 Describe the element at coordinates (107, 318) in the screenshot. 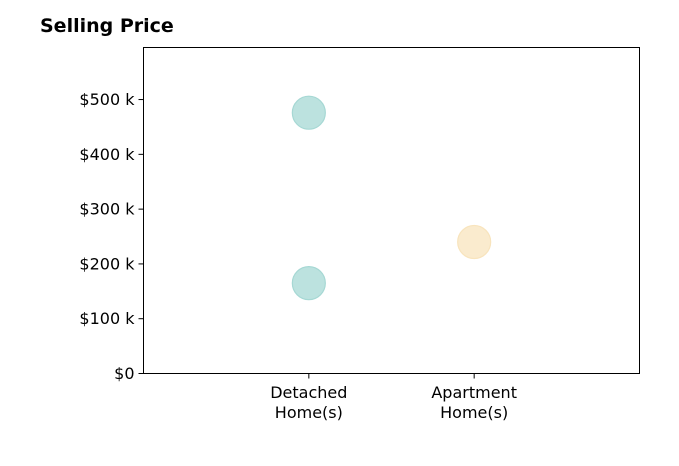

I see `y-tick-label: $100 k` at that location.